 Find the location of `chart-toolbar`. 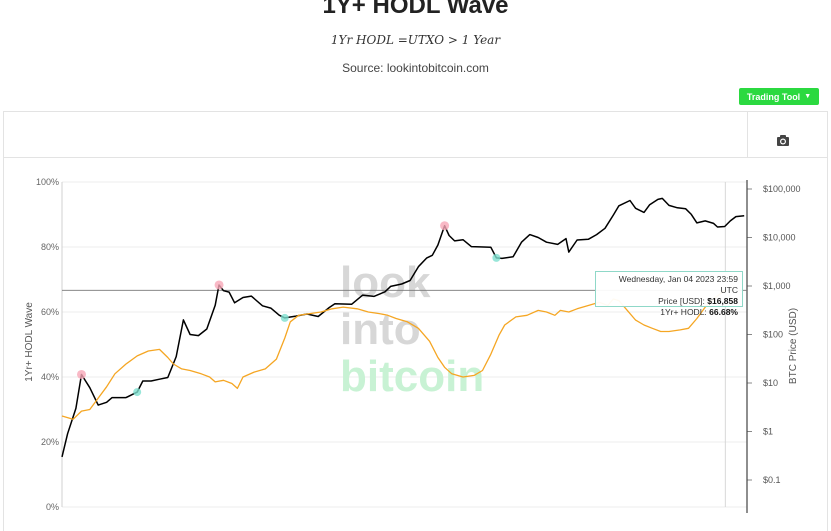

chart-toolbar is located at coordinates (415, 135).